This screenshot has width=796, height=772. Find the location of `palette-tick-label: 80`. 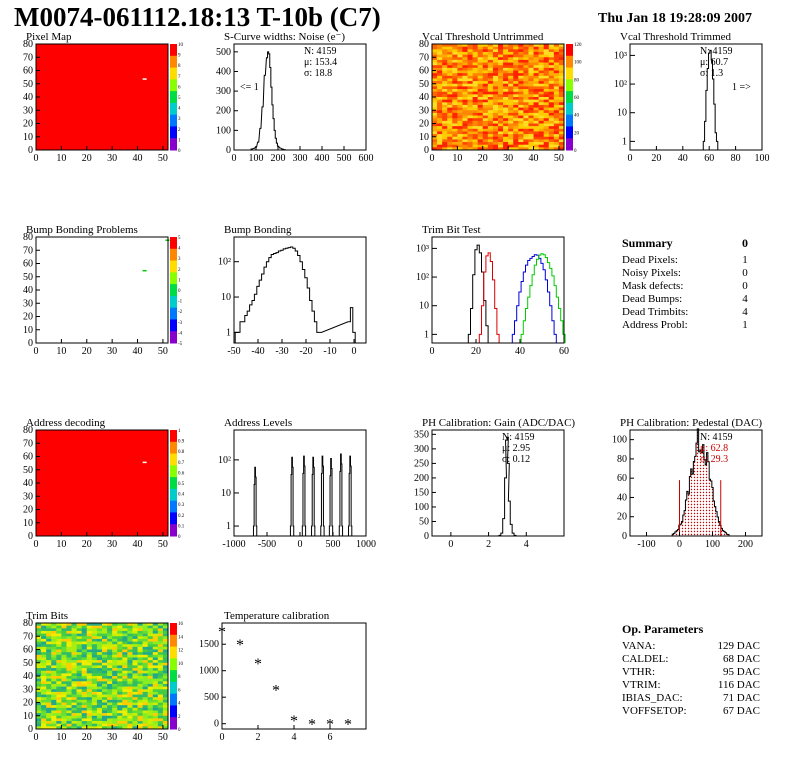

palette-tick-label: 80 is located at coordinates (577, 80).